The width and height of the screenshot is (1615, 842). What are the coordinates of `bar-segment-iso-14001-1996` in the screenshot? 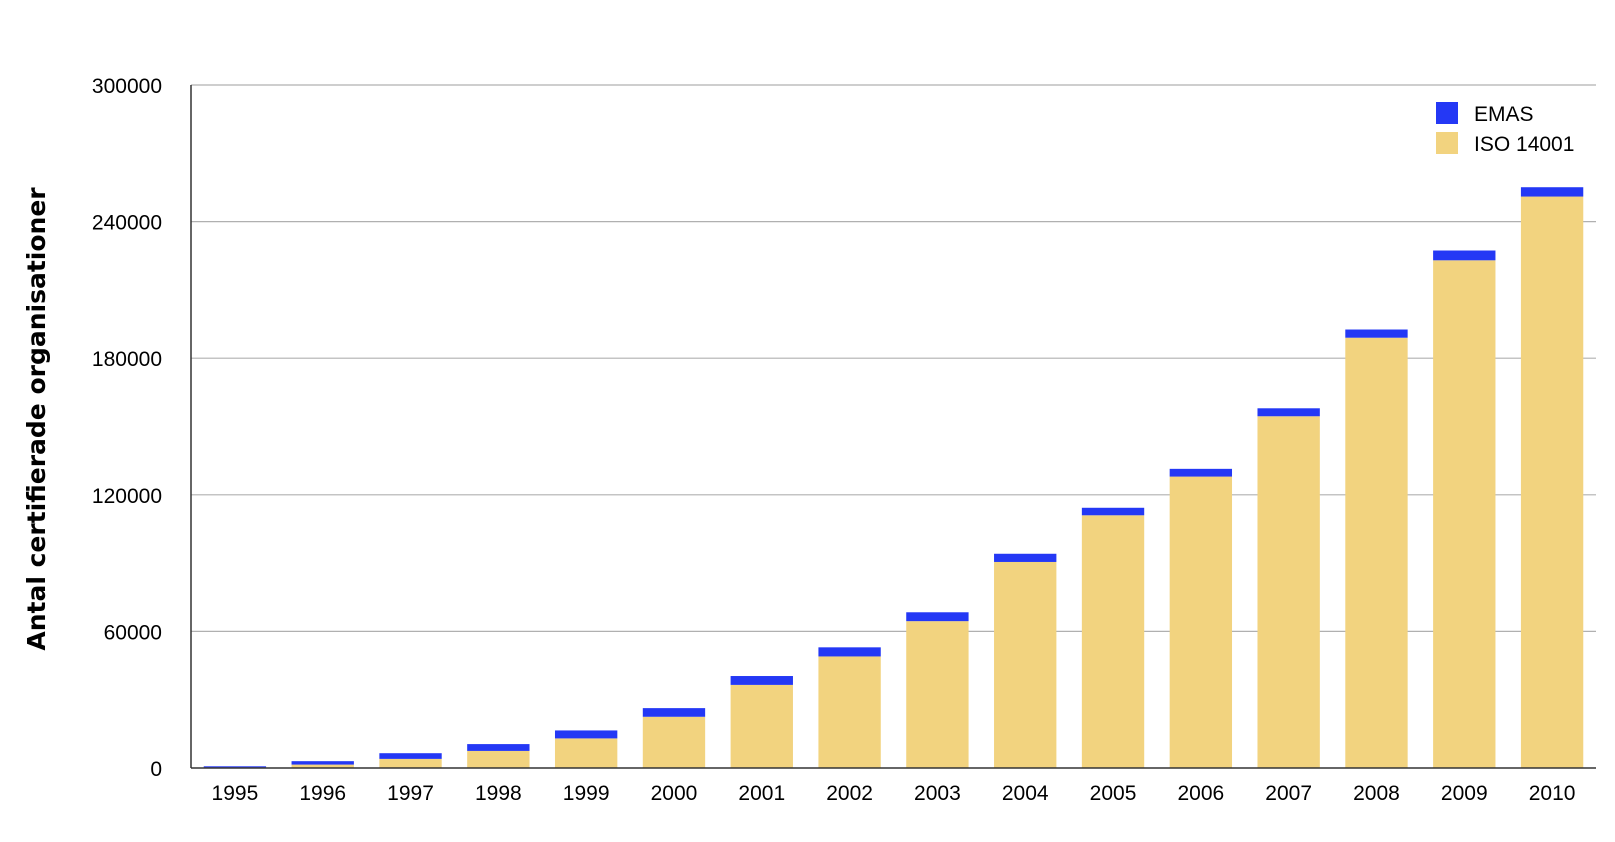 It's located at (322, 766).